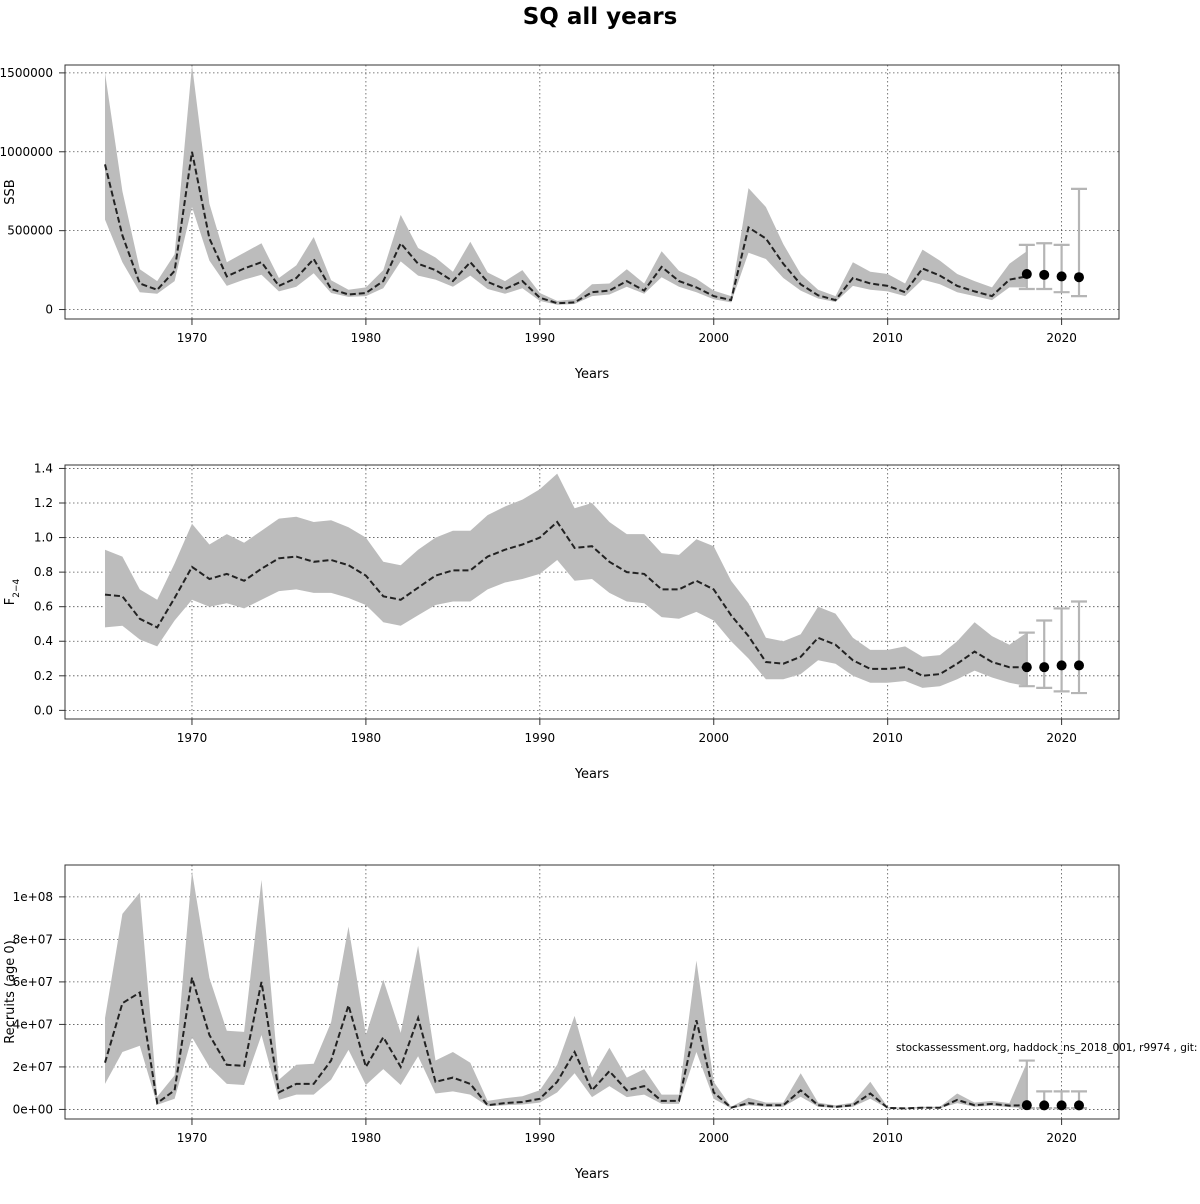 This screenshot has height=1204, width=1200. Describe the element at coordinates (366, 338) in the screenshot. I see `ssb-x-tick-label: 1980` at that location.